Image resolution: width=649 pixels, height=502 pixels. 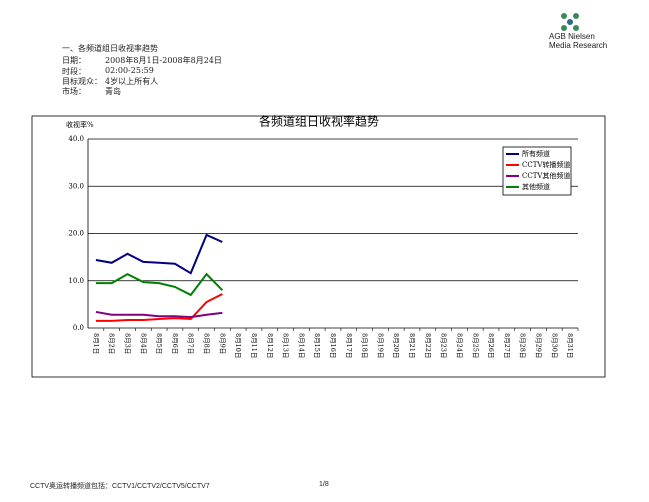 What do you see at coordinates (572, 36) in the screenshot?
I see `logo-text: AGB Nielsen` at bounding box center [572, 36].